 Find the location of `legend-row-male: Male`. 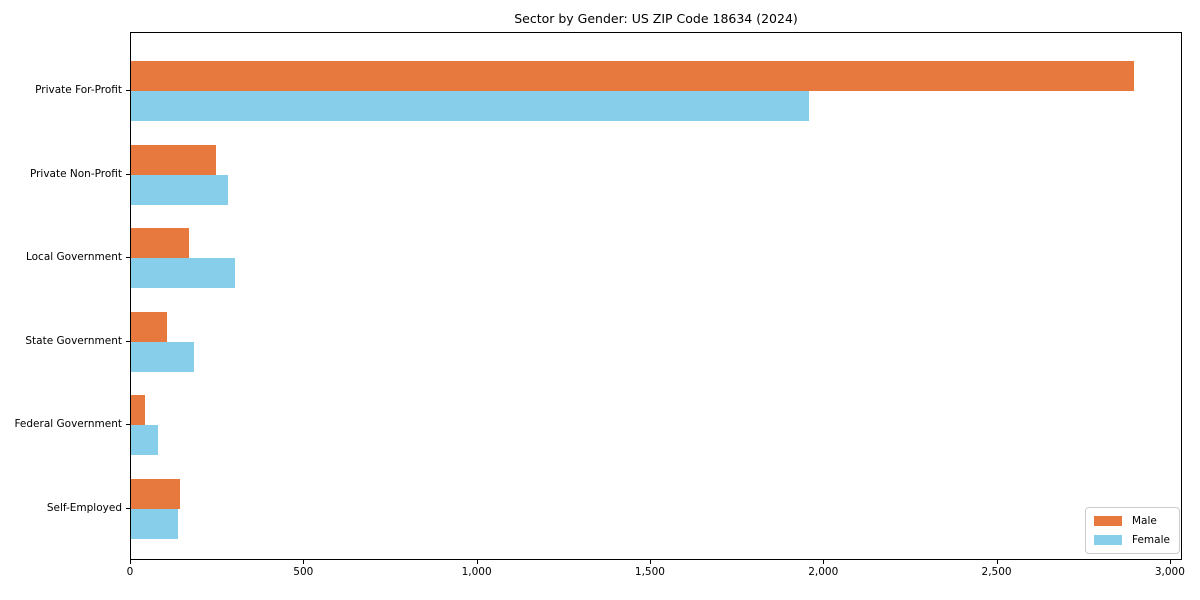

legend-row-male: Male is located at coordinates (1132, 521).